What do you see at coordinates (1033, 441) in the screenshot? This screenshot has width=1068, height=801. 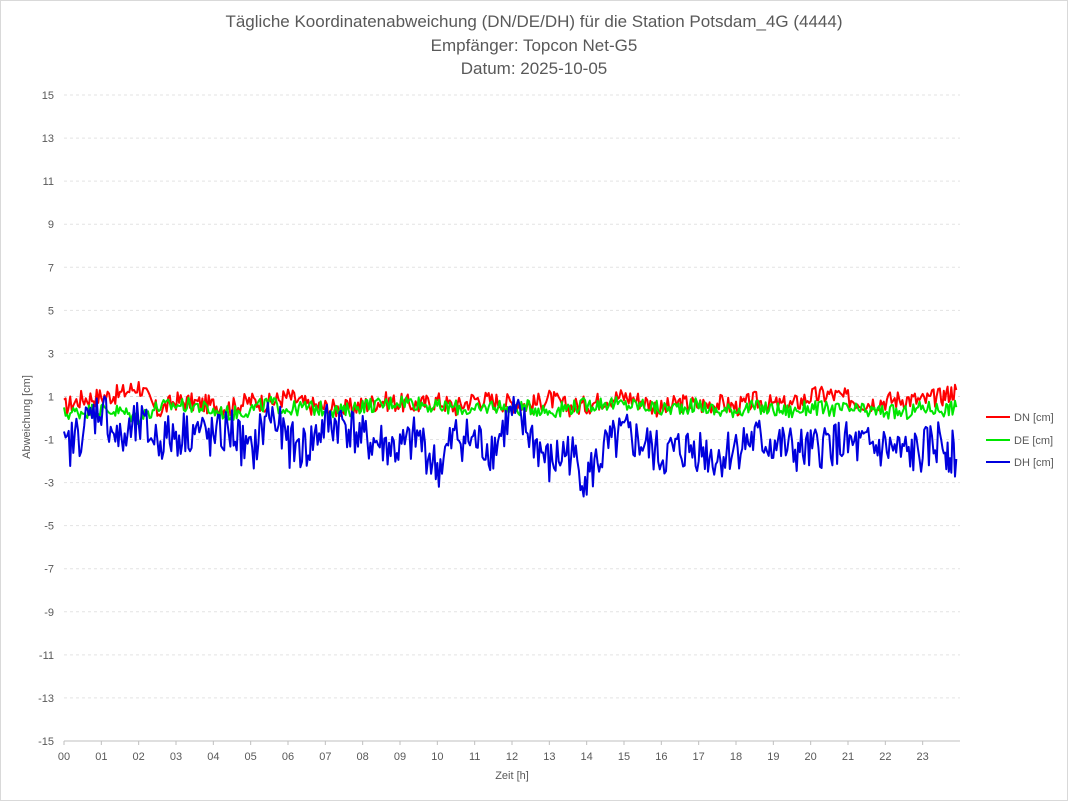 I see `legend-label-de: DE [cm]` at bounding box center [1033, 441].